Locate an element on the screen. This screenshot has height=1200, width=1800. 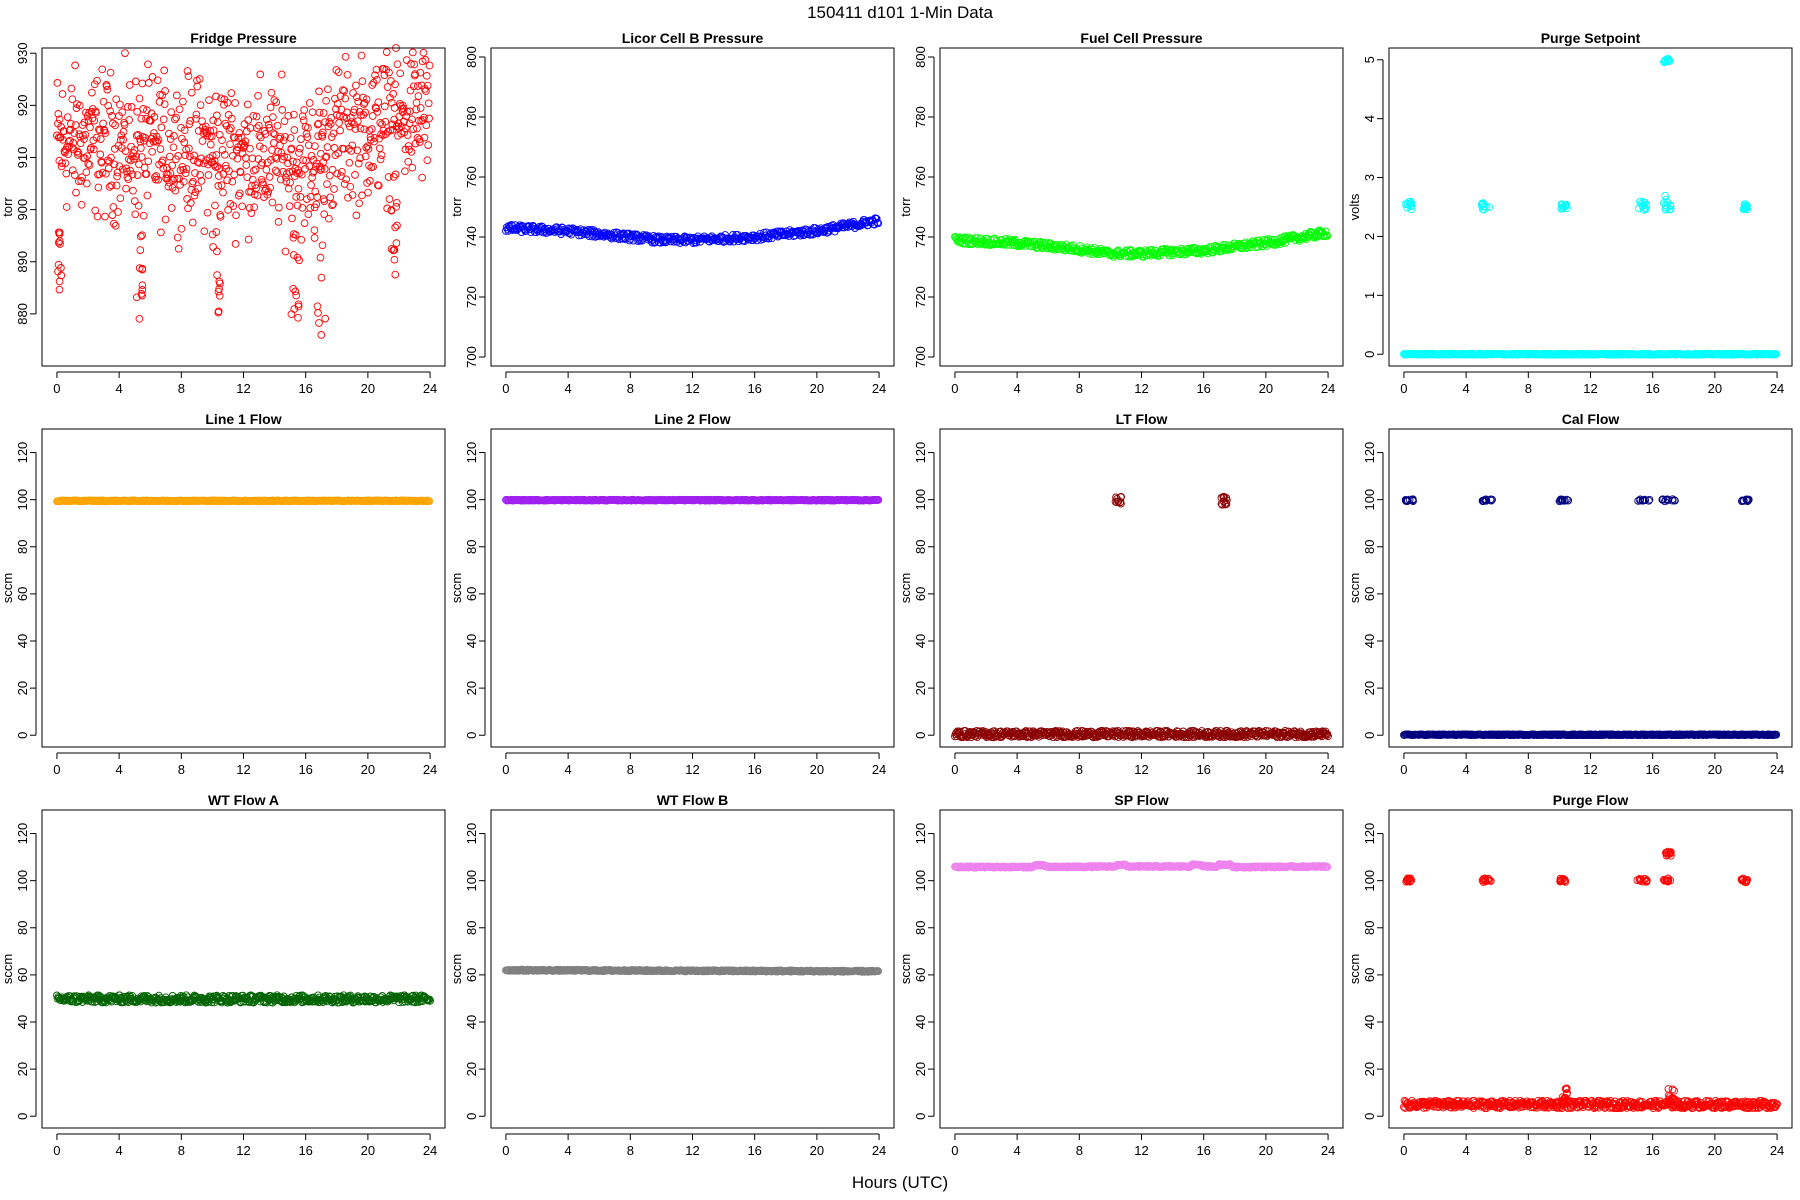
y-tick-label: 40 is located at coordinates (22, 641).